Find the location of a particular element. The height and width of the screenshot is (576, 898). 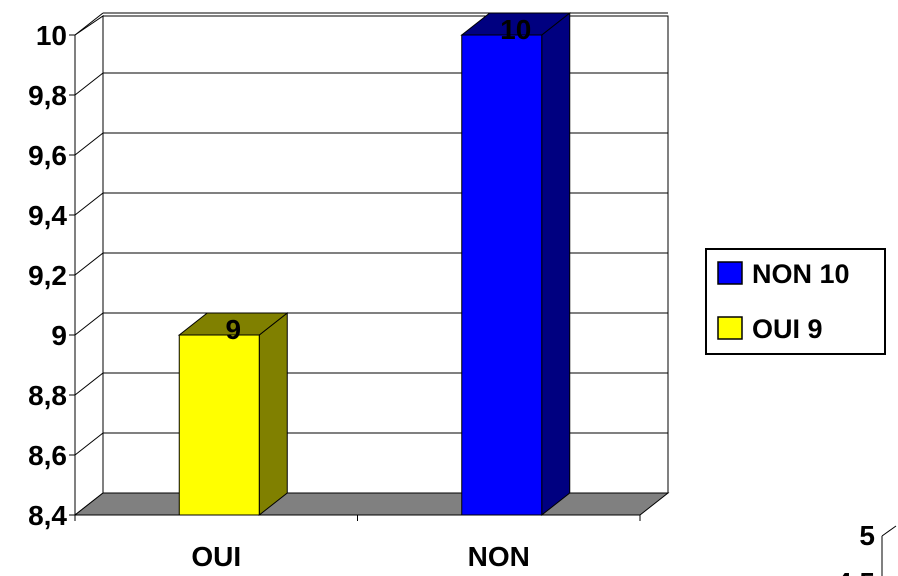

y-tick-label: 8,8 is located at coordinates (47, 395).